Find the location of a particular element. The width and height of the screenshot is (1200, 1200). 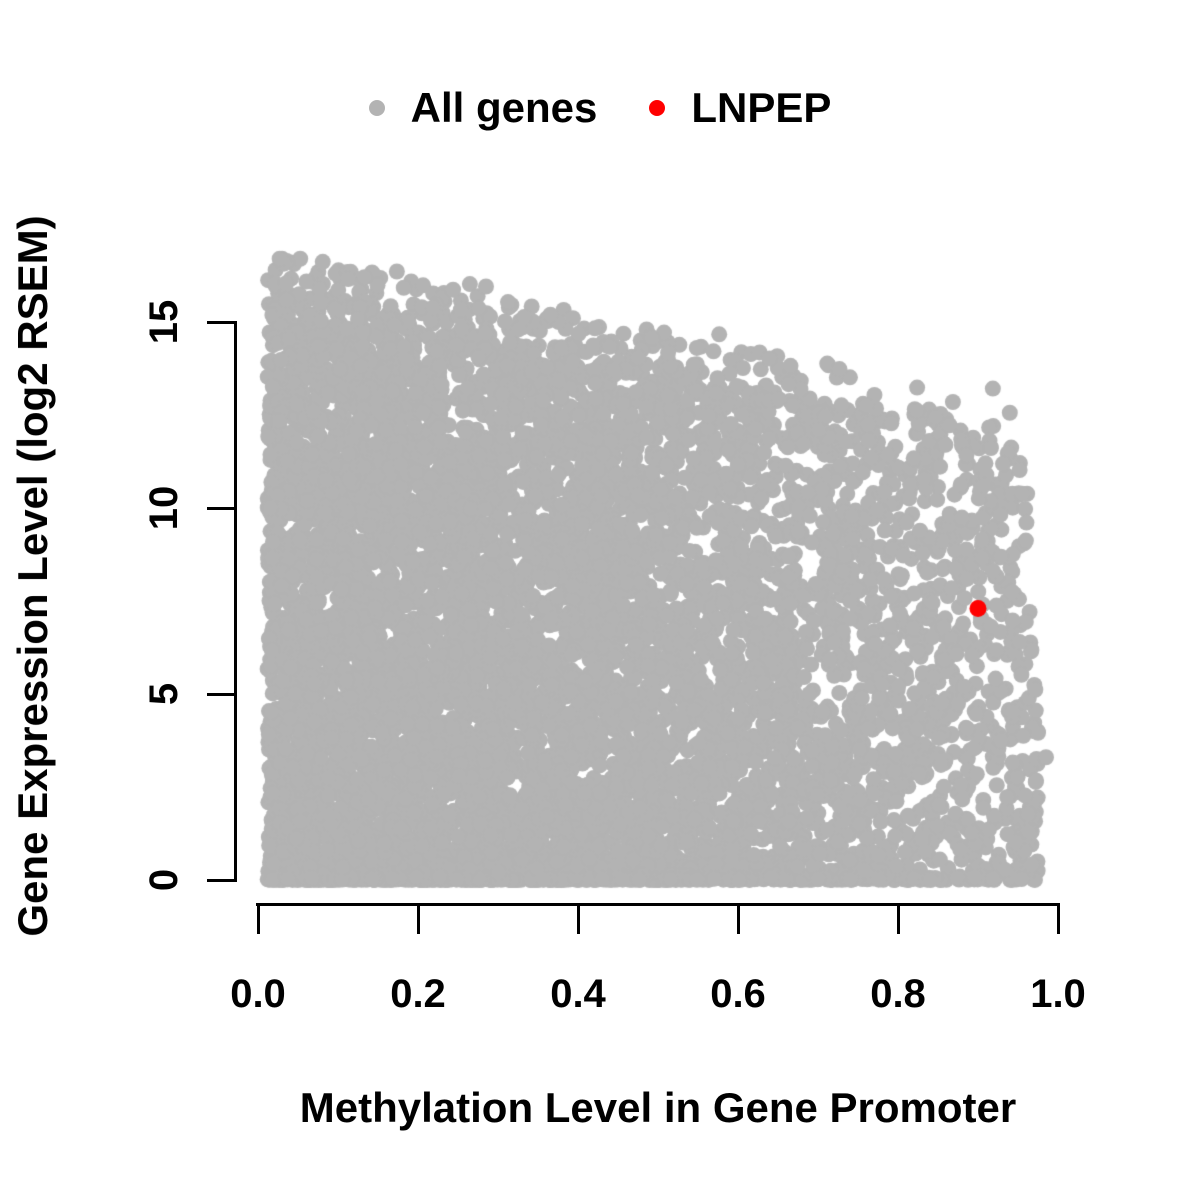

x-tick-label-0.8: 0.8 is located at coordinates (898, 994).